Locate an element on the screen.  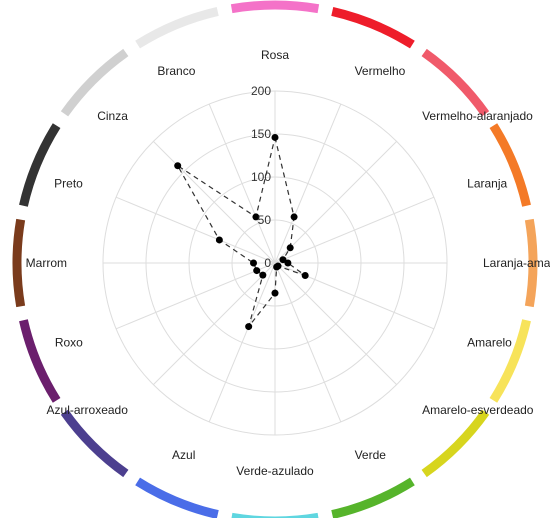
category-label-branco: Branco is located at coordinates (176, 71).